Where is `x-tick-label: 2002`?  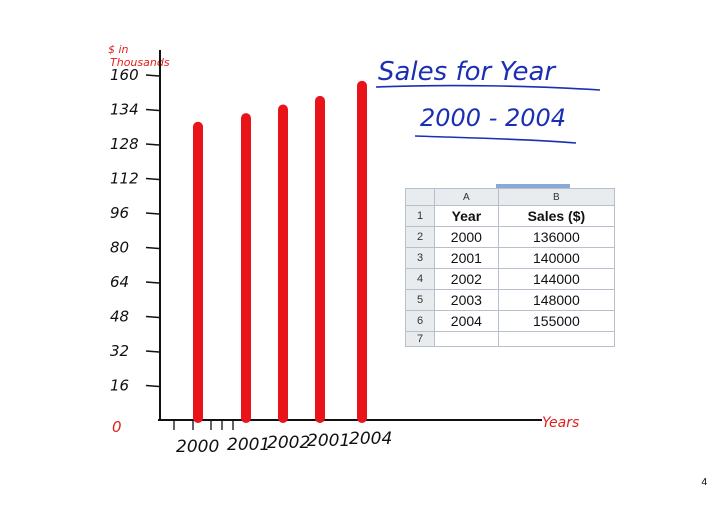
x-tick-label: 2002 is located at coordinates (288, 443).